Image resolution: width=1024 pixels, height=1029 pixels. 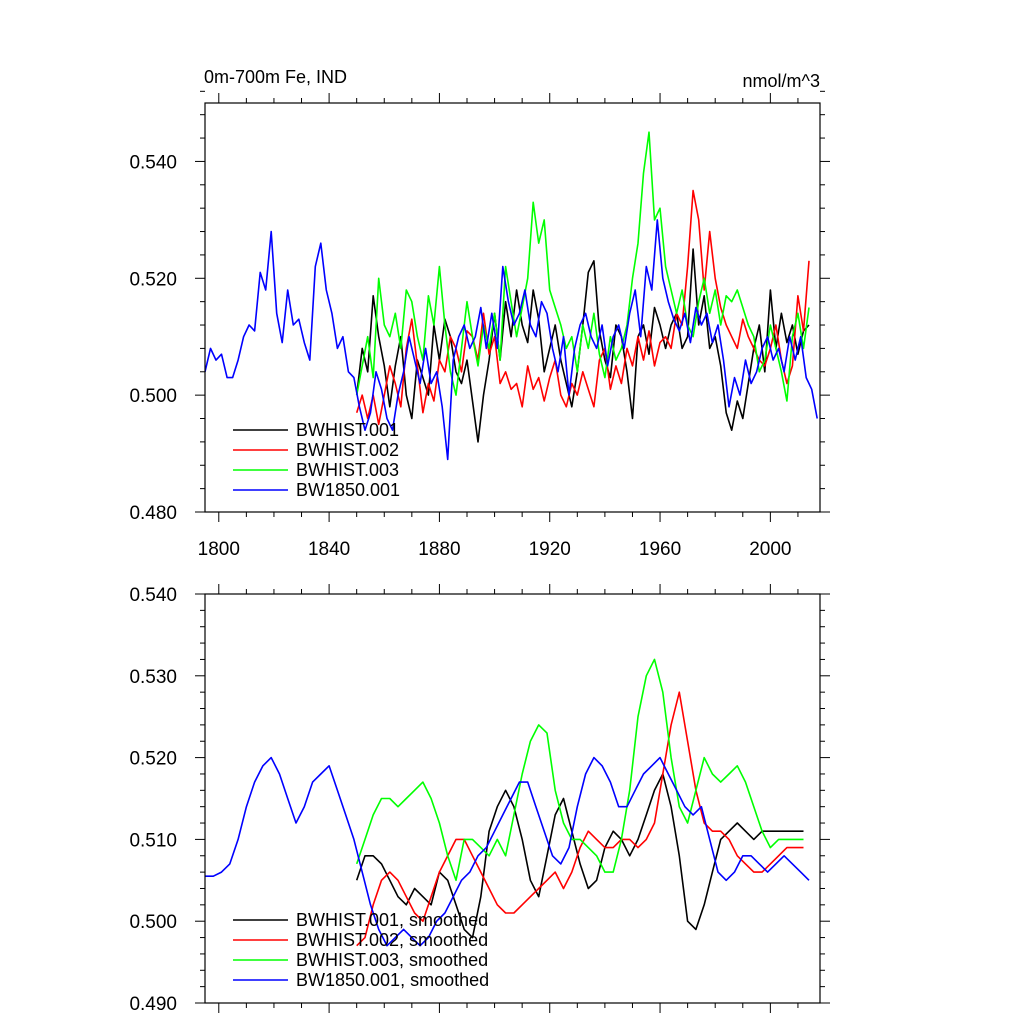 What do you see at coordinates (347, 430) in the screenshot?
I see `legend-label: BWHIST.001` at bounding box center [347, 430].